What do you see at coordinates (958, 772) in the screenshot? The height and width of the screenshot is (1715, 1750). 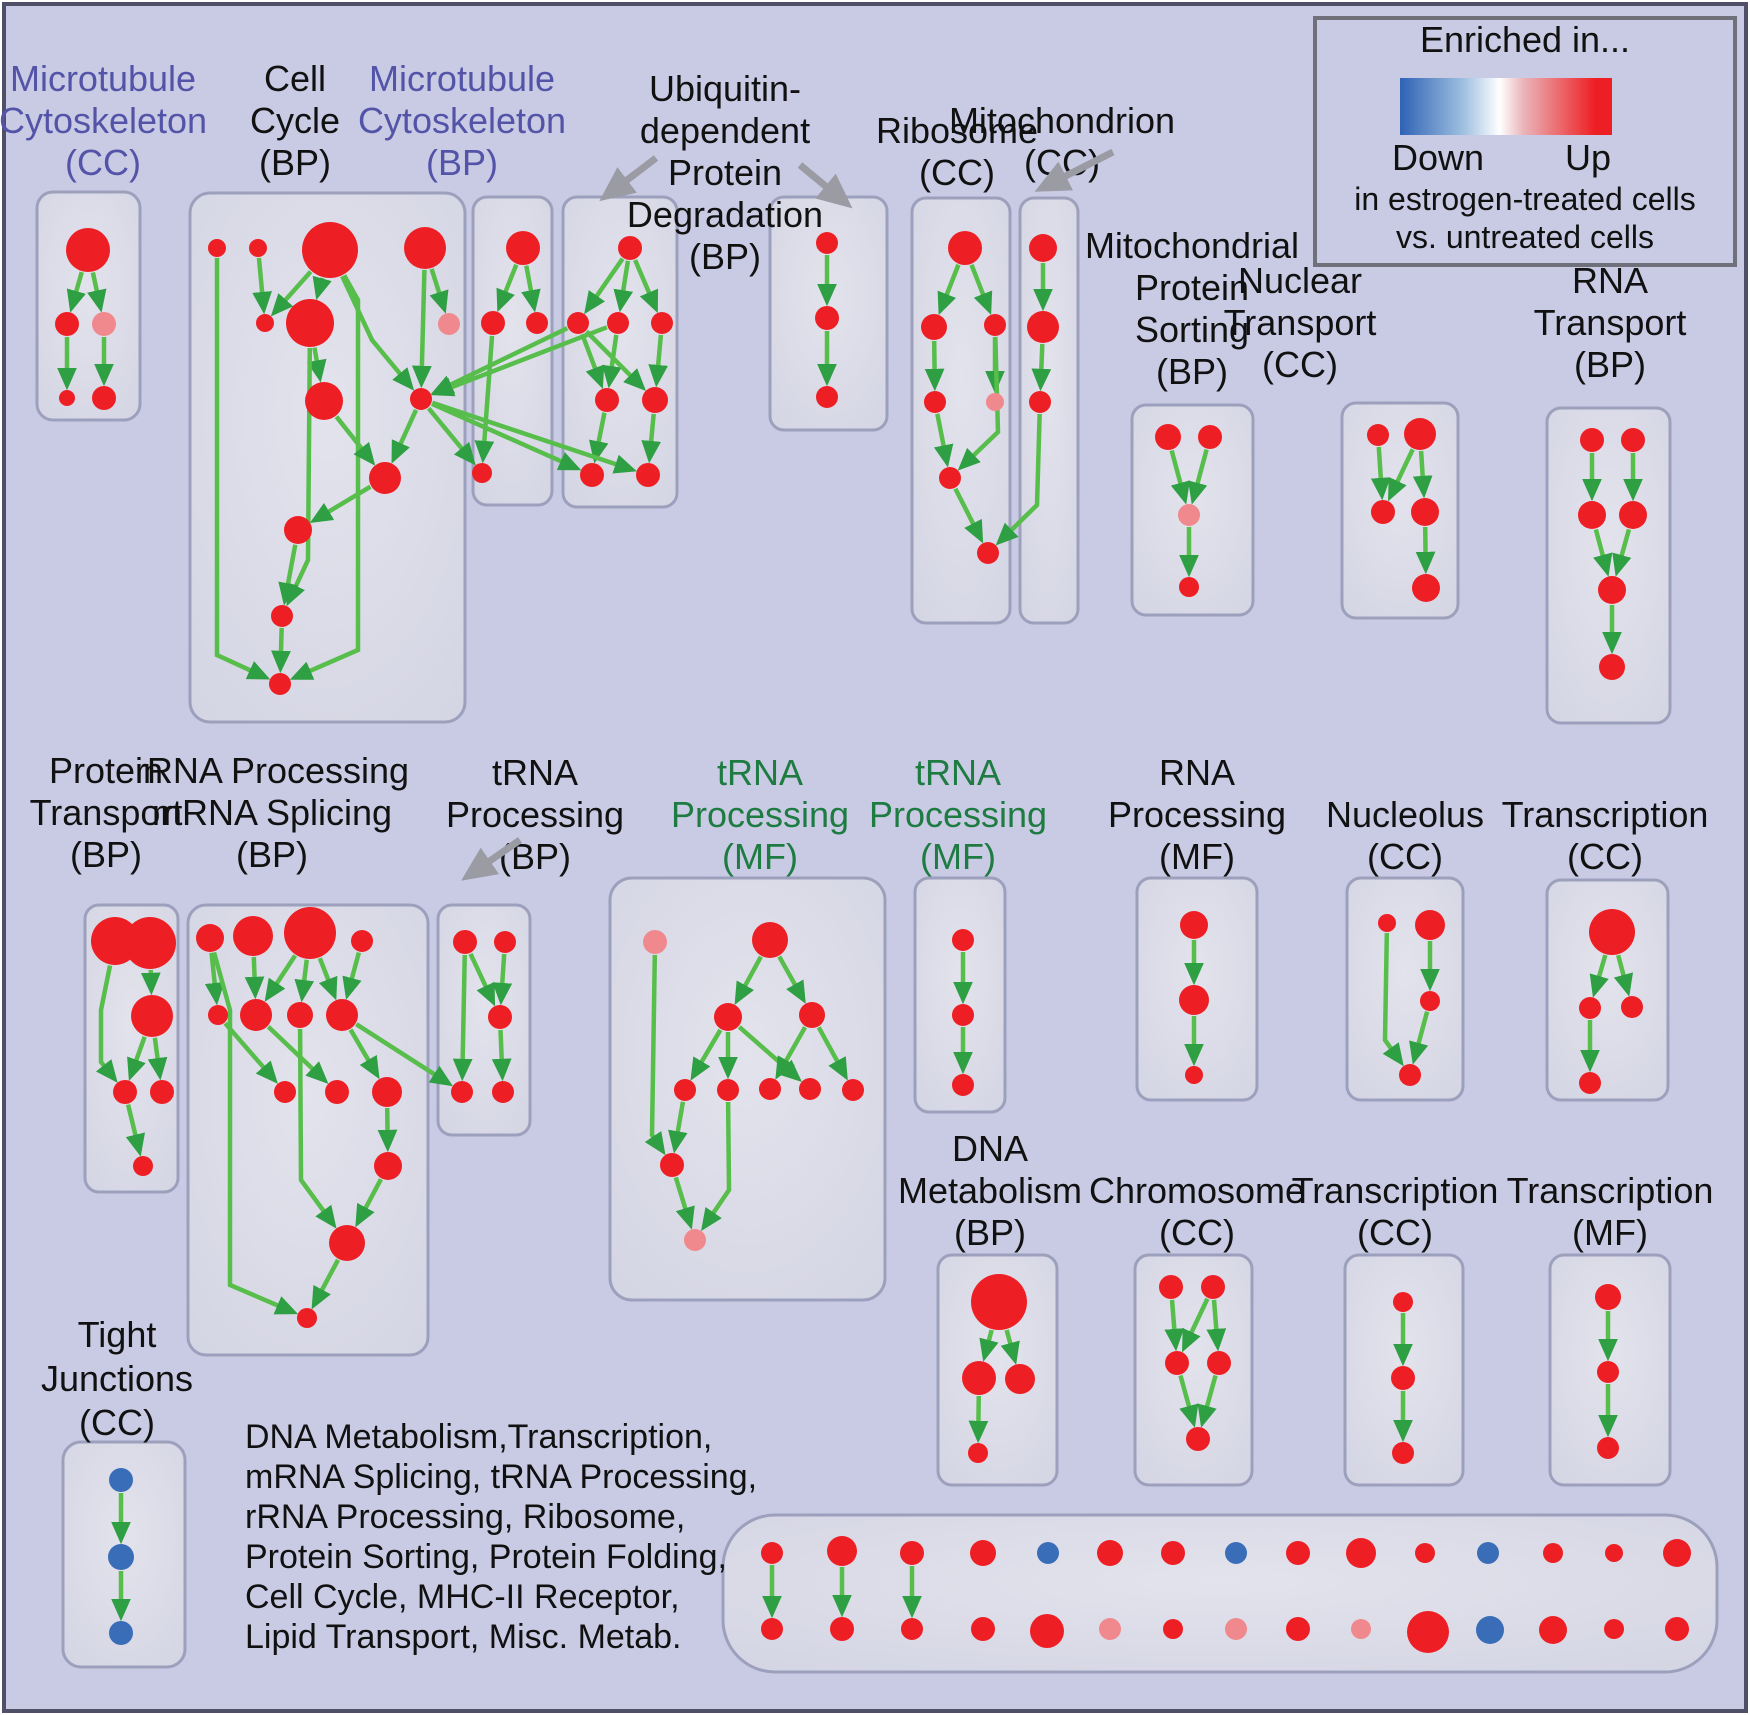 I see `cluster-label-line: tRNA` at bounding box center [958, 772].